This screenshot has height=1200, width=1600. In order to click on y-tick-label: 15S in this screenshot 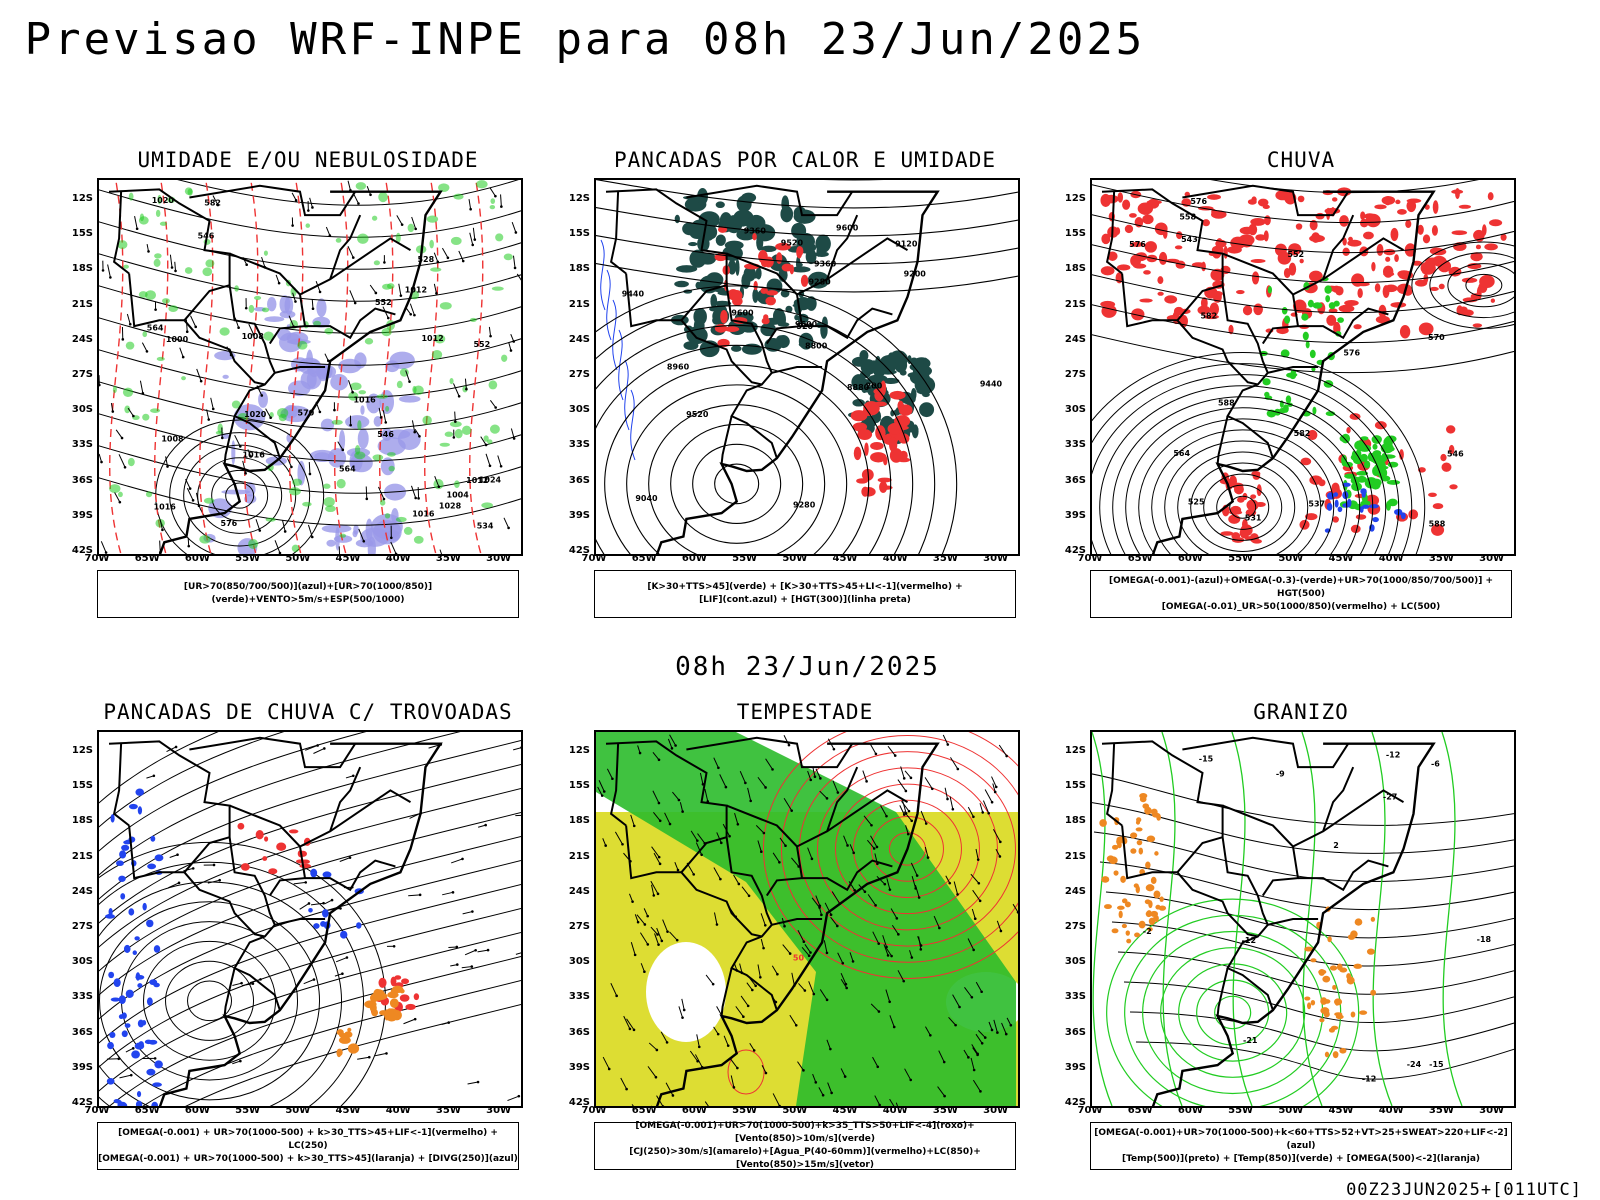, I will do `click(579, 786)`.